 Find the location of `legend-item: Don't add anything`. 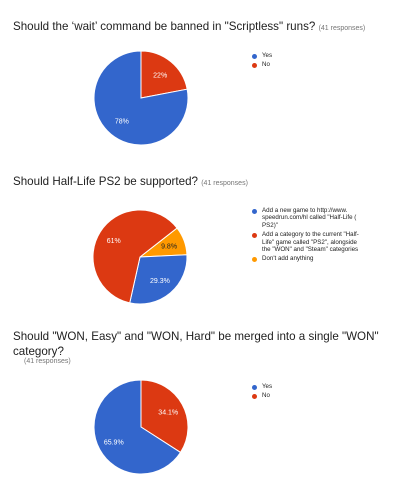

legend-item: Don't add anything is located at coordinates (305, 258).